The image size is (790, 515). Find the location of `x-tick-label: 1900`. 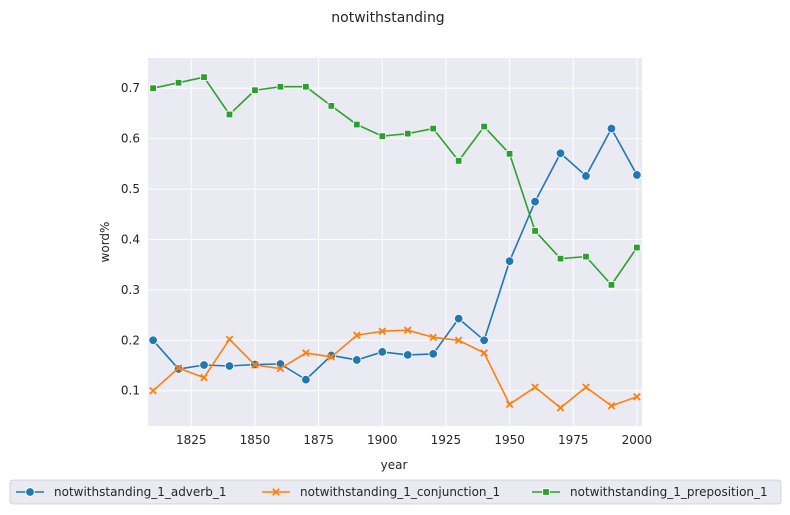

x-tick-label: 1900 is located at coordinates (382, 440).